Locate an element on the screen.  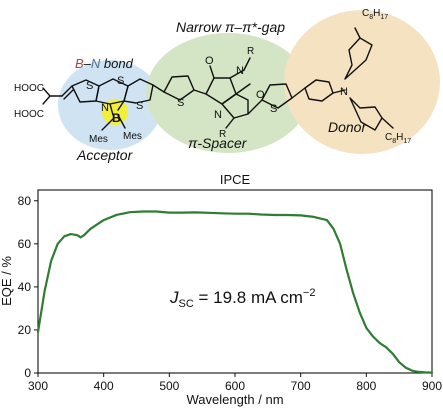
r-bottom-label: R is located at coordinates (222, 134).